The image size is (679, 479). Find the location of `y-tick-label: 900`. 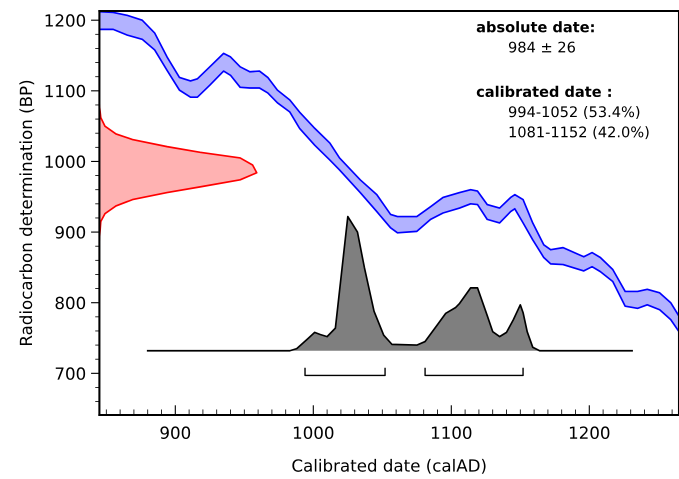

y-tick-label: 900 is located at coordinates (70, 232).